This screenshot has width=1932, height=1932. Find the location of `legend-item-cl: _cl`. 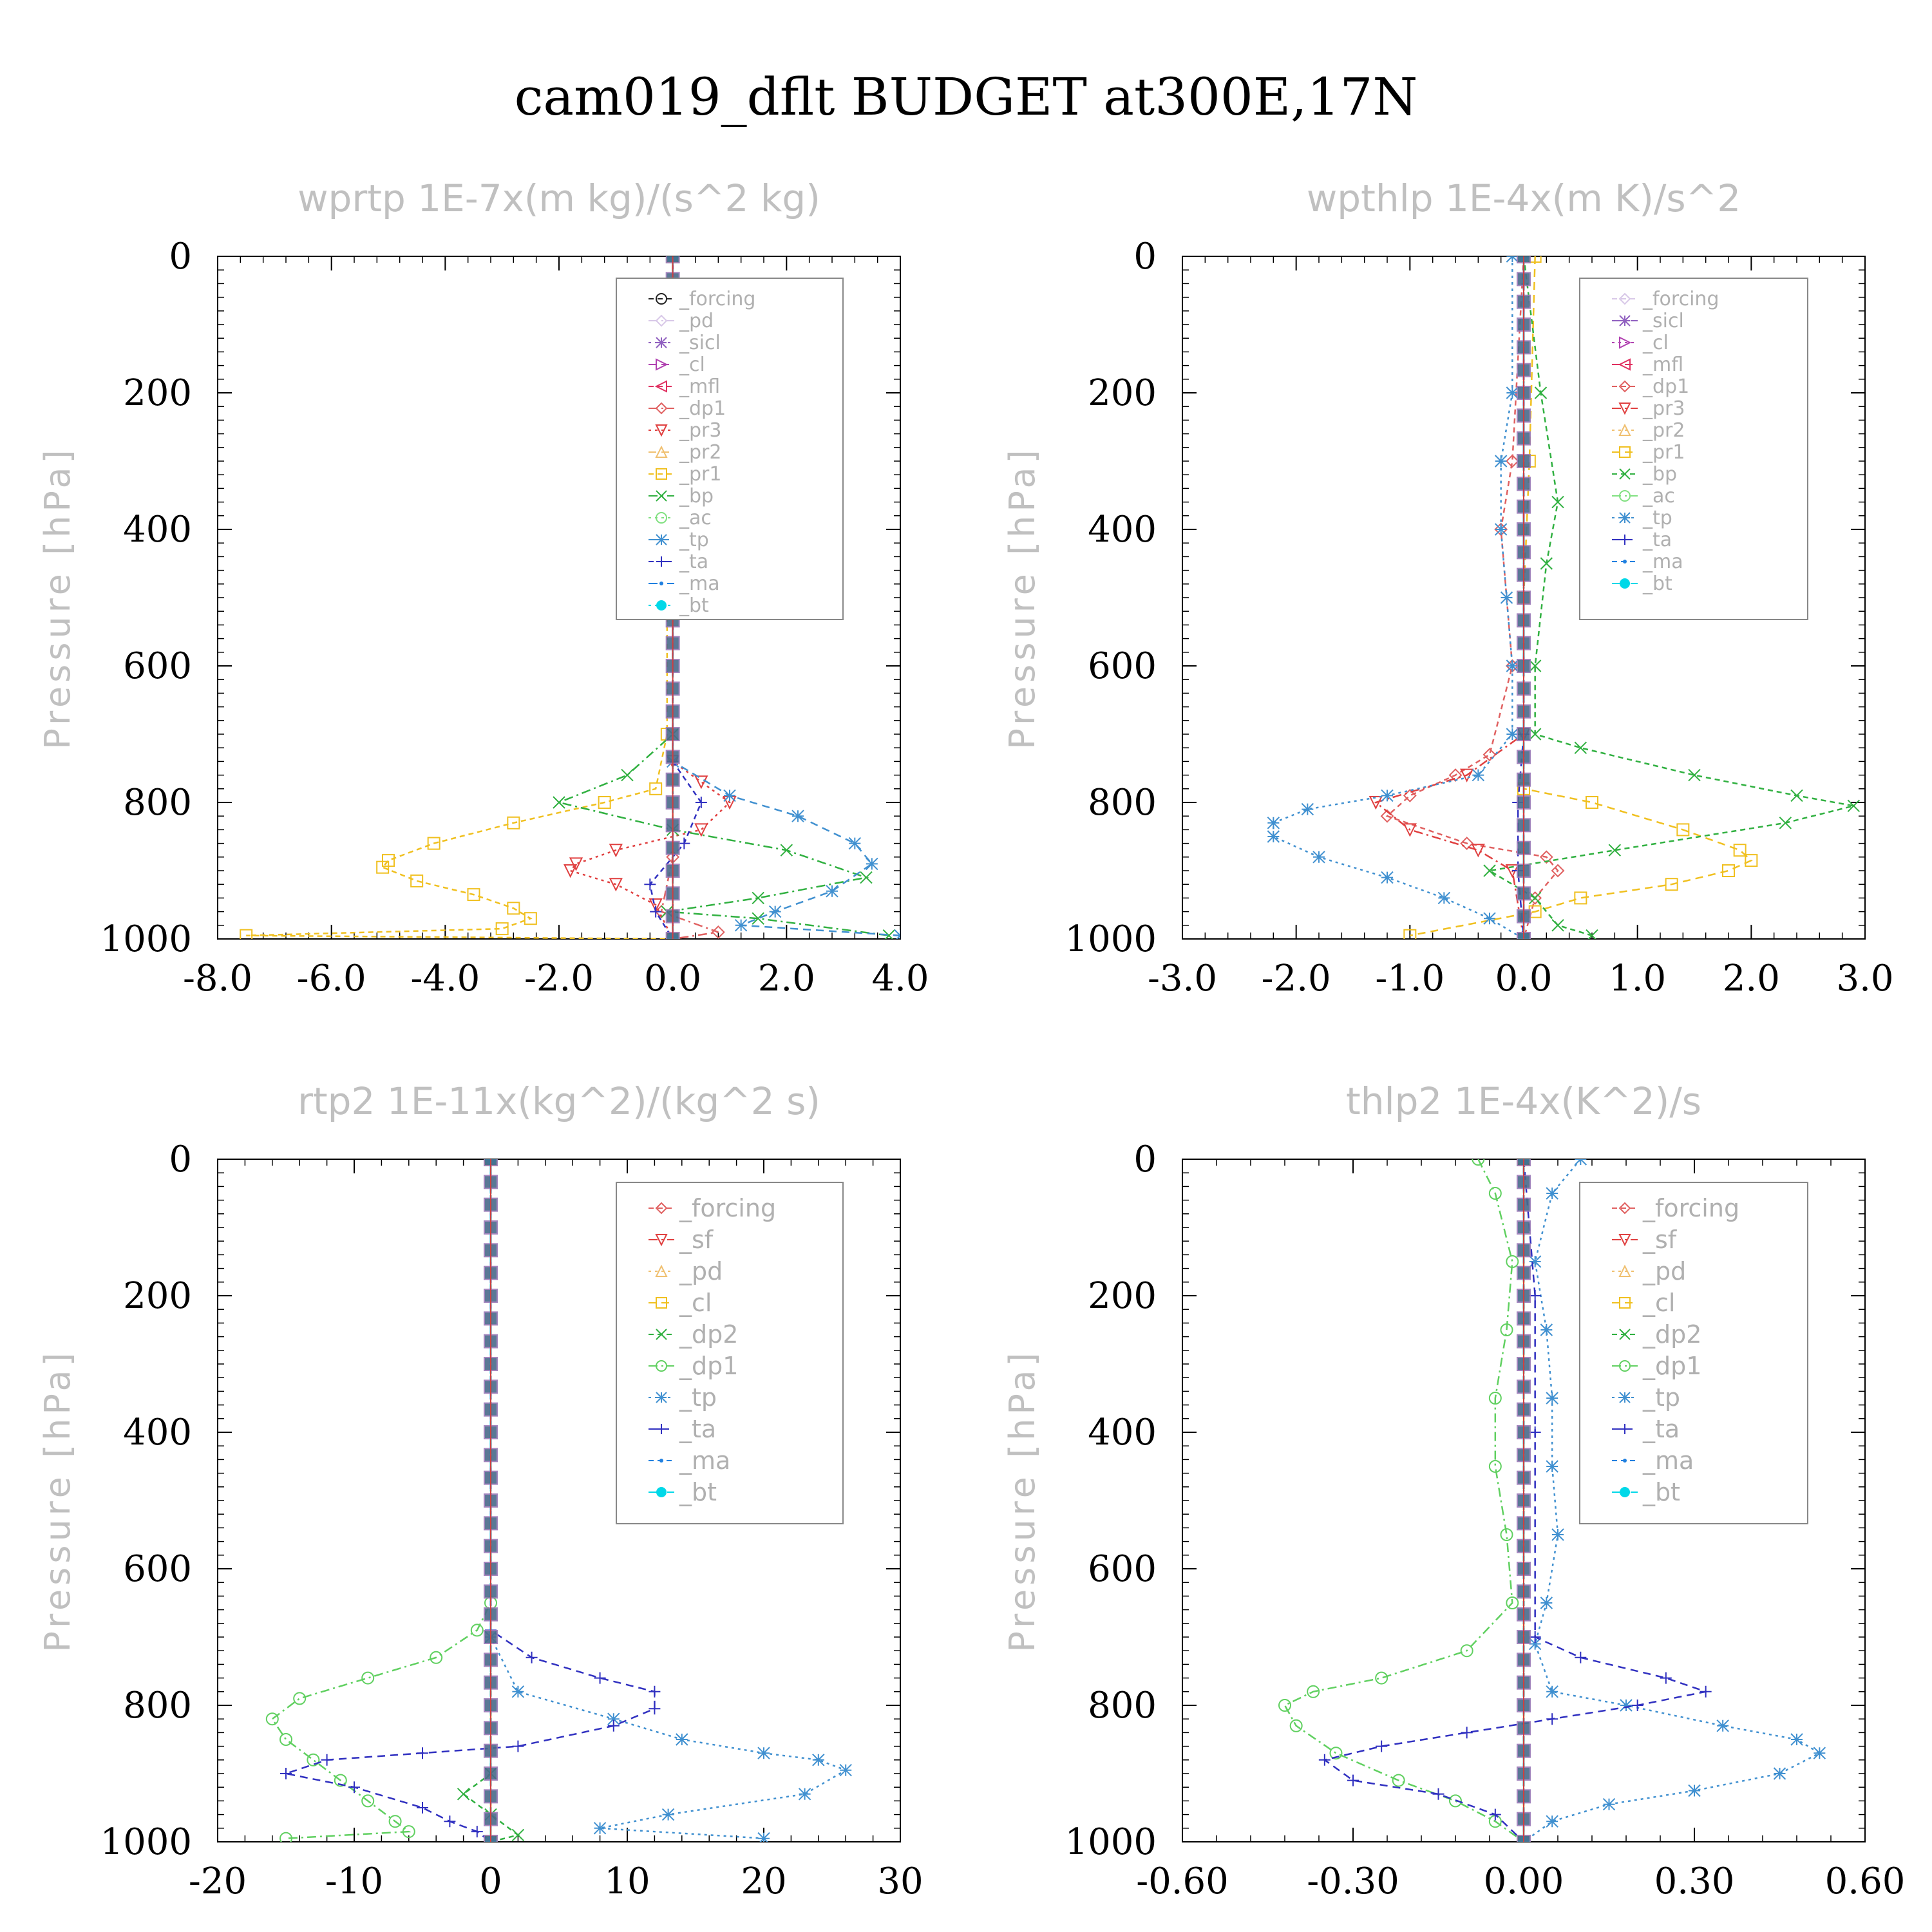

legend-item-cl: _cl is located at coordinates (1643, 1303).